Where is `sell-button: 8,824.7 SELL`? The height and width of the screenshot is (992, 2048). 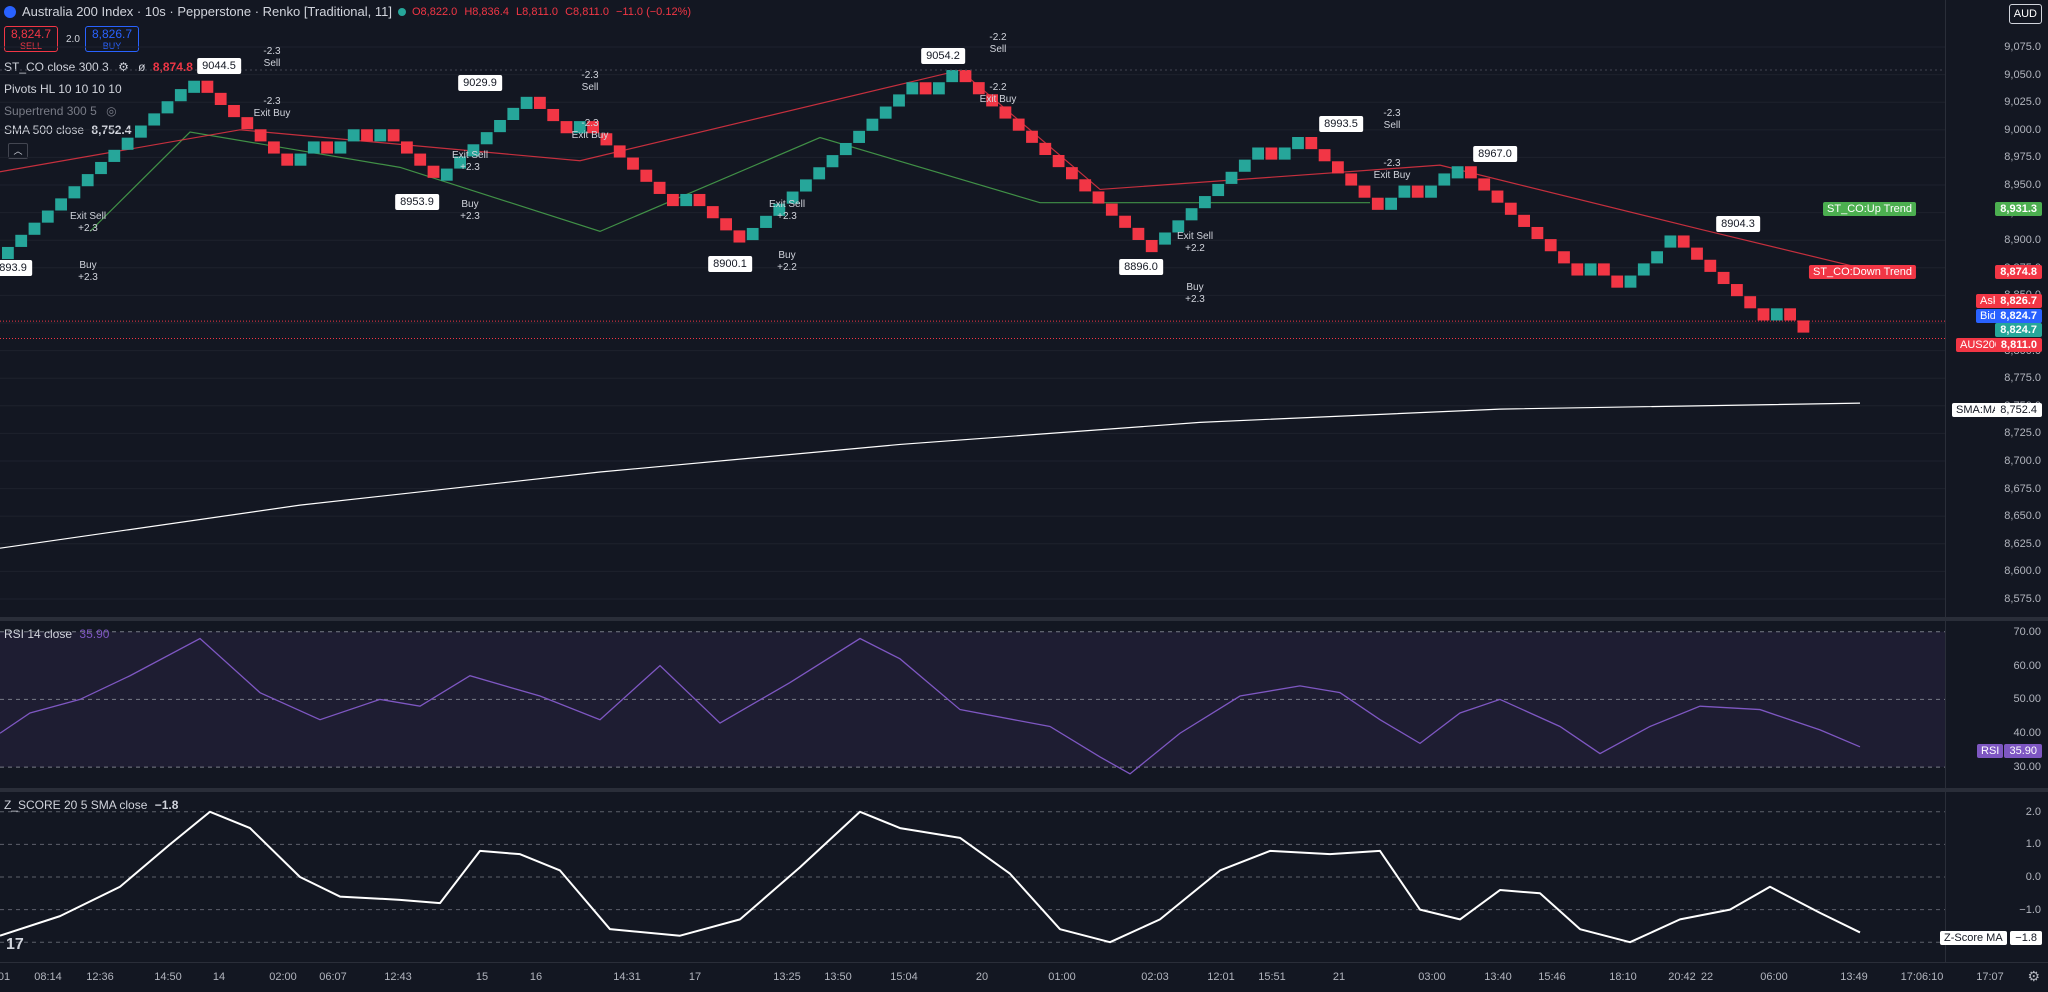 sell-button: 8,824.7 SELL is located at coordinates (31, 39).